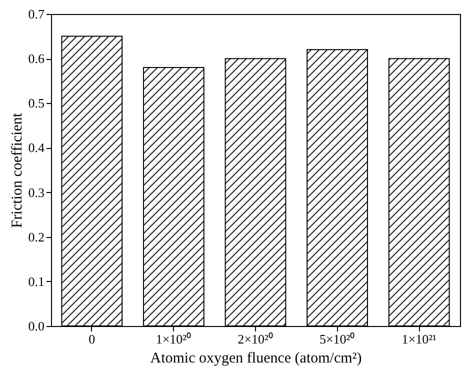  What do you see at coordinates (36, 14) in the screenshot?
I see `y-tick-label: 0.7` at bounding box center [36, 14].